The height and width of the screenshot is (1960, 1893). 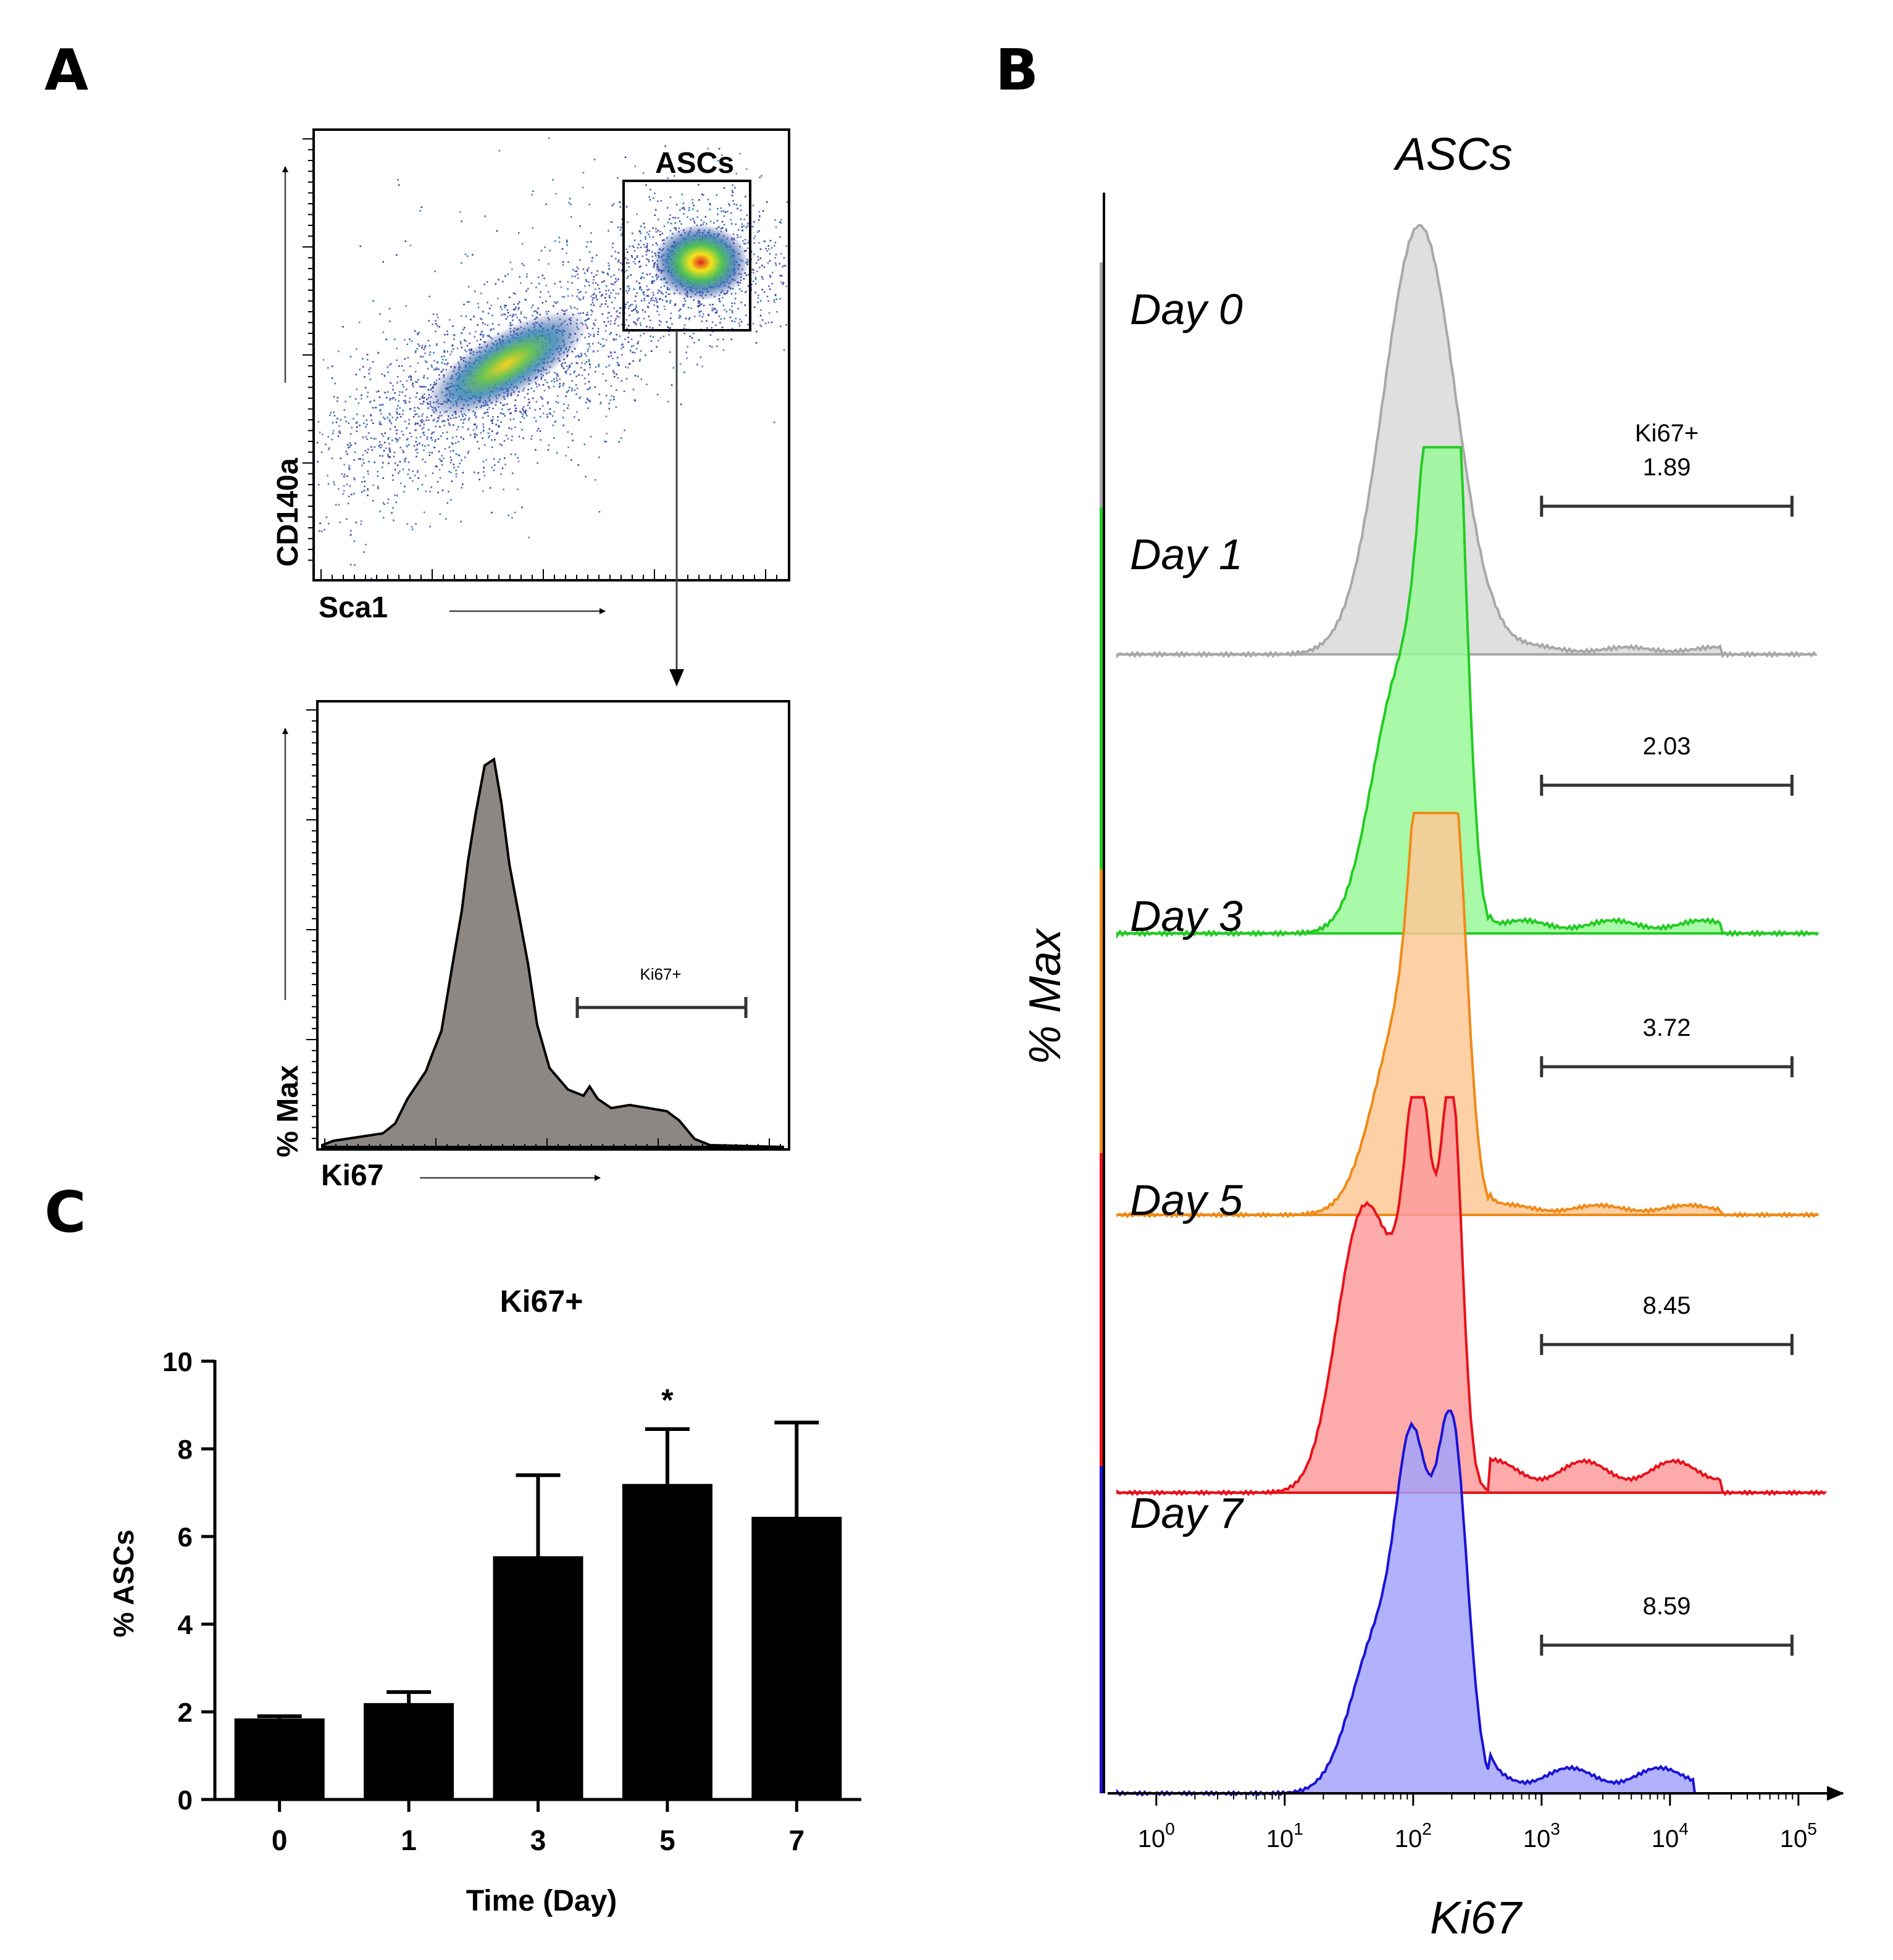 I want to click on panel-b-x-tick-label: 101, so click(x=1284, y=1836).